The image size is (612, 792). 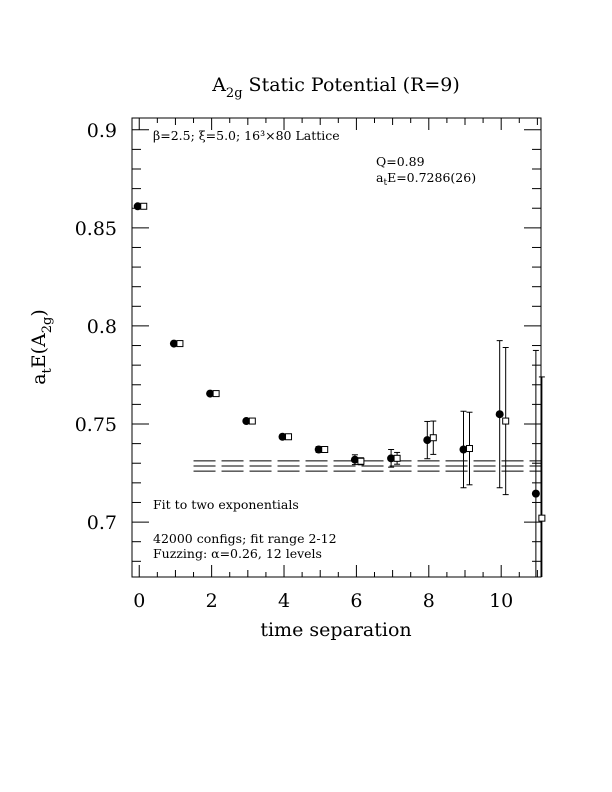 What do you see at coordinates (429, 601) in the screenshot?
I see `x-tick-label: 8` at bounding box center [429, 601].